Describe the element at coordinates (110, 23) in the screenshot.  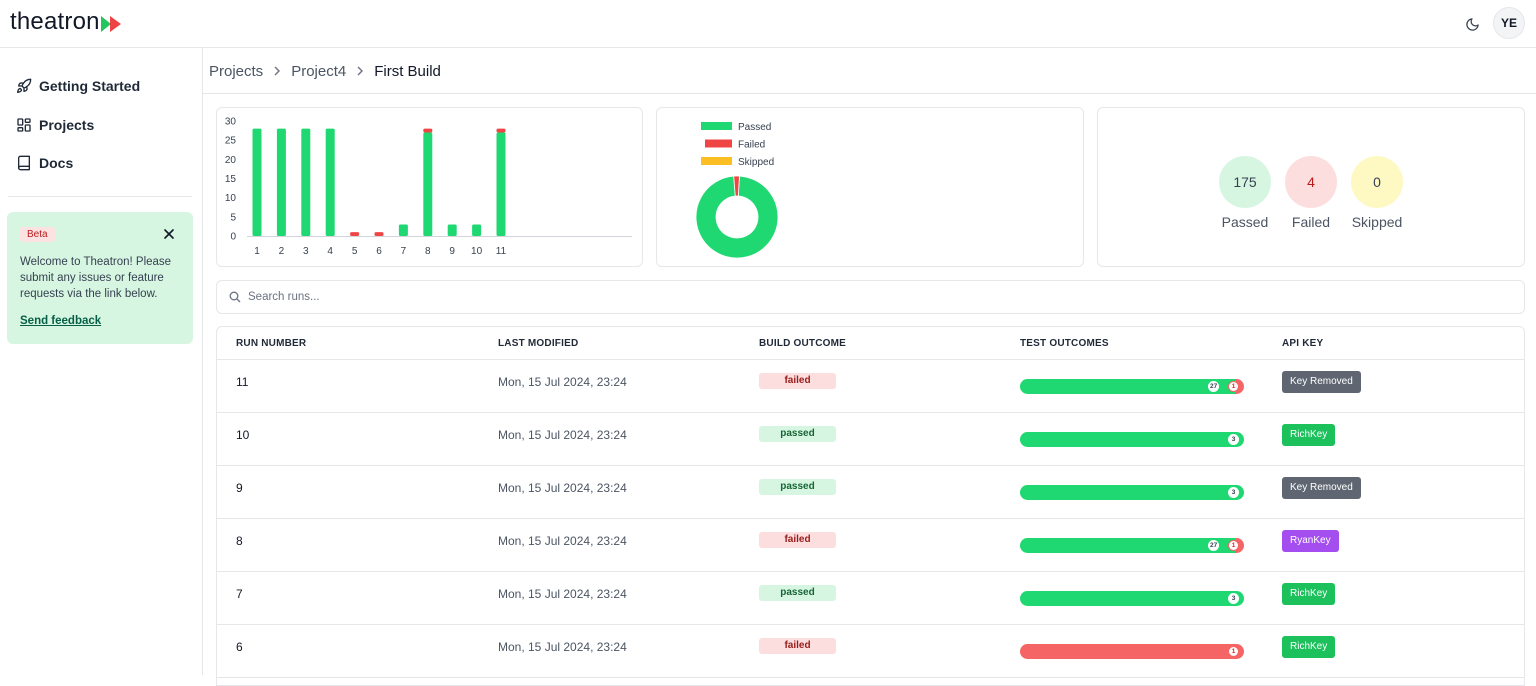
I see `logo-play-icon` at that location.